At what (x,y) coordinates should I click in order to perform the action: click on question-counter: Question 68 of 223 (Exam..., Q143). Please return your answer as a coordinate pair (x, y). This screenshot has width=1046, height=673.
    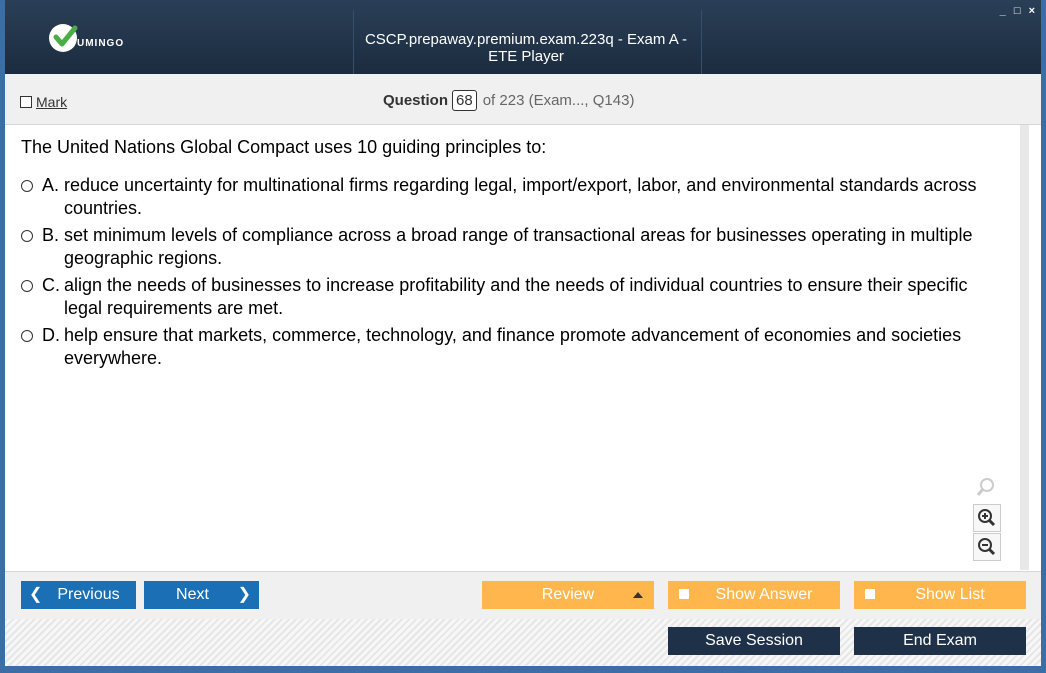
    Looking at the image, I should click on (508, 100).